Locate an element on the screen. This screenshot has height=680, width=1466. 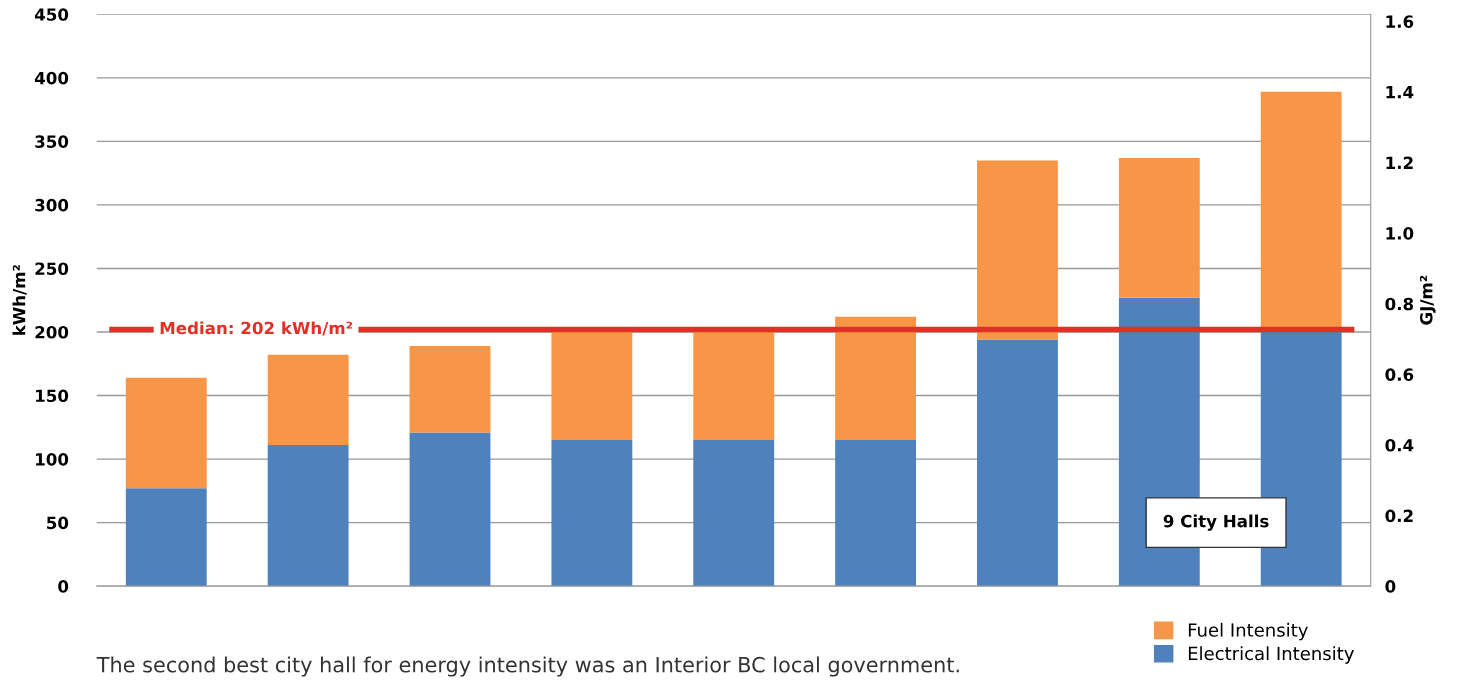
y2-tick-label: 1.4 is located at coordinates (1400, 92).